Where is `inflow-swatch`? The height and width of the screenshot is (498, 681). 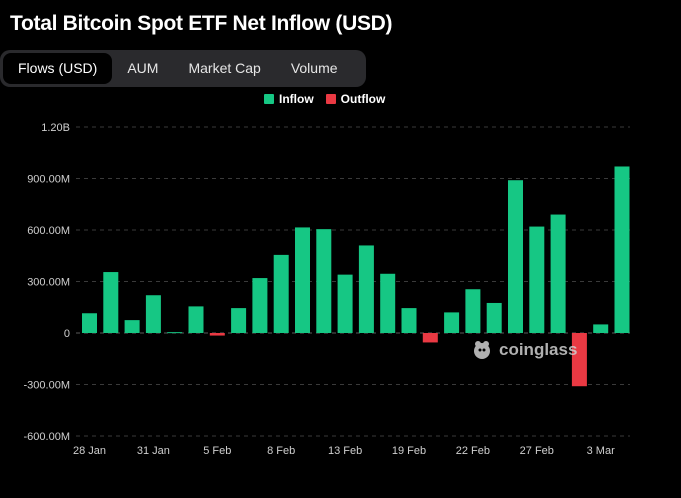
inflow-swatch is located at coordinates (269, 99).